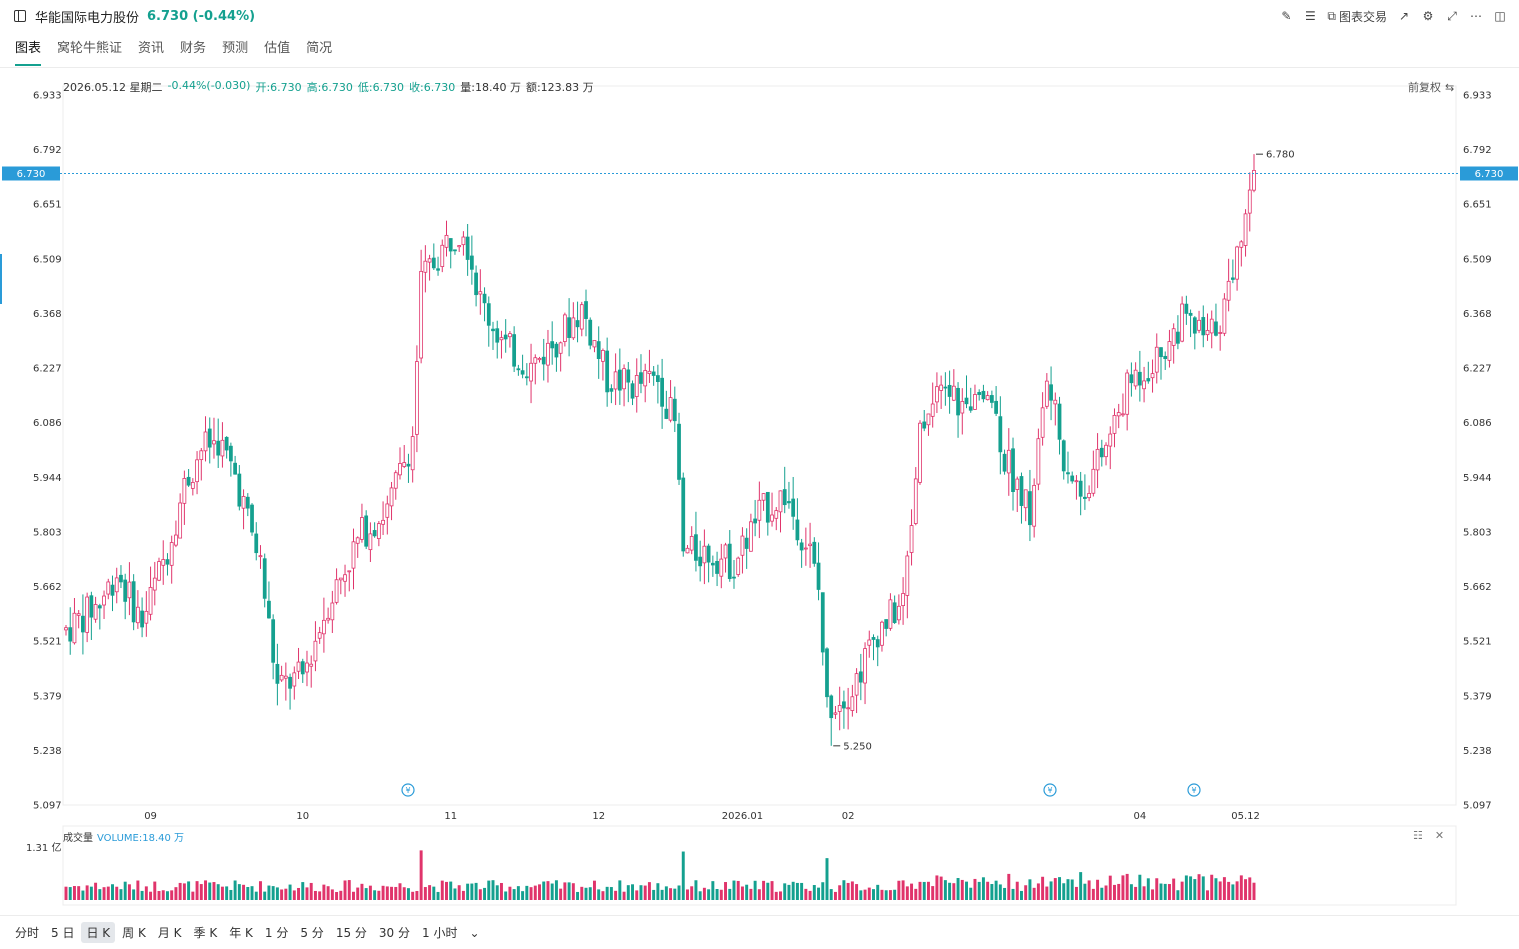 The image size is (1519, 949). Describe the element at coordinates (90, 48) in the screenshot. I see `tab-warrants: 窝轮牛熊证` at that location.